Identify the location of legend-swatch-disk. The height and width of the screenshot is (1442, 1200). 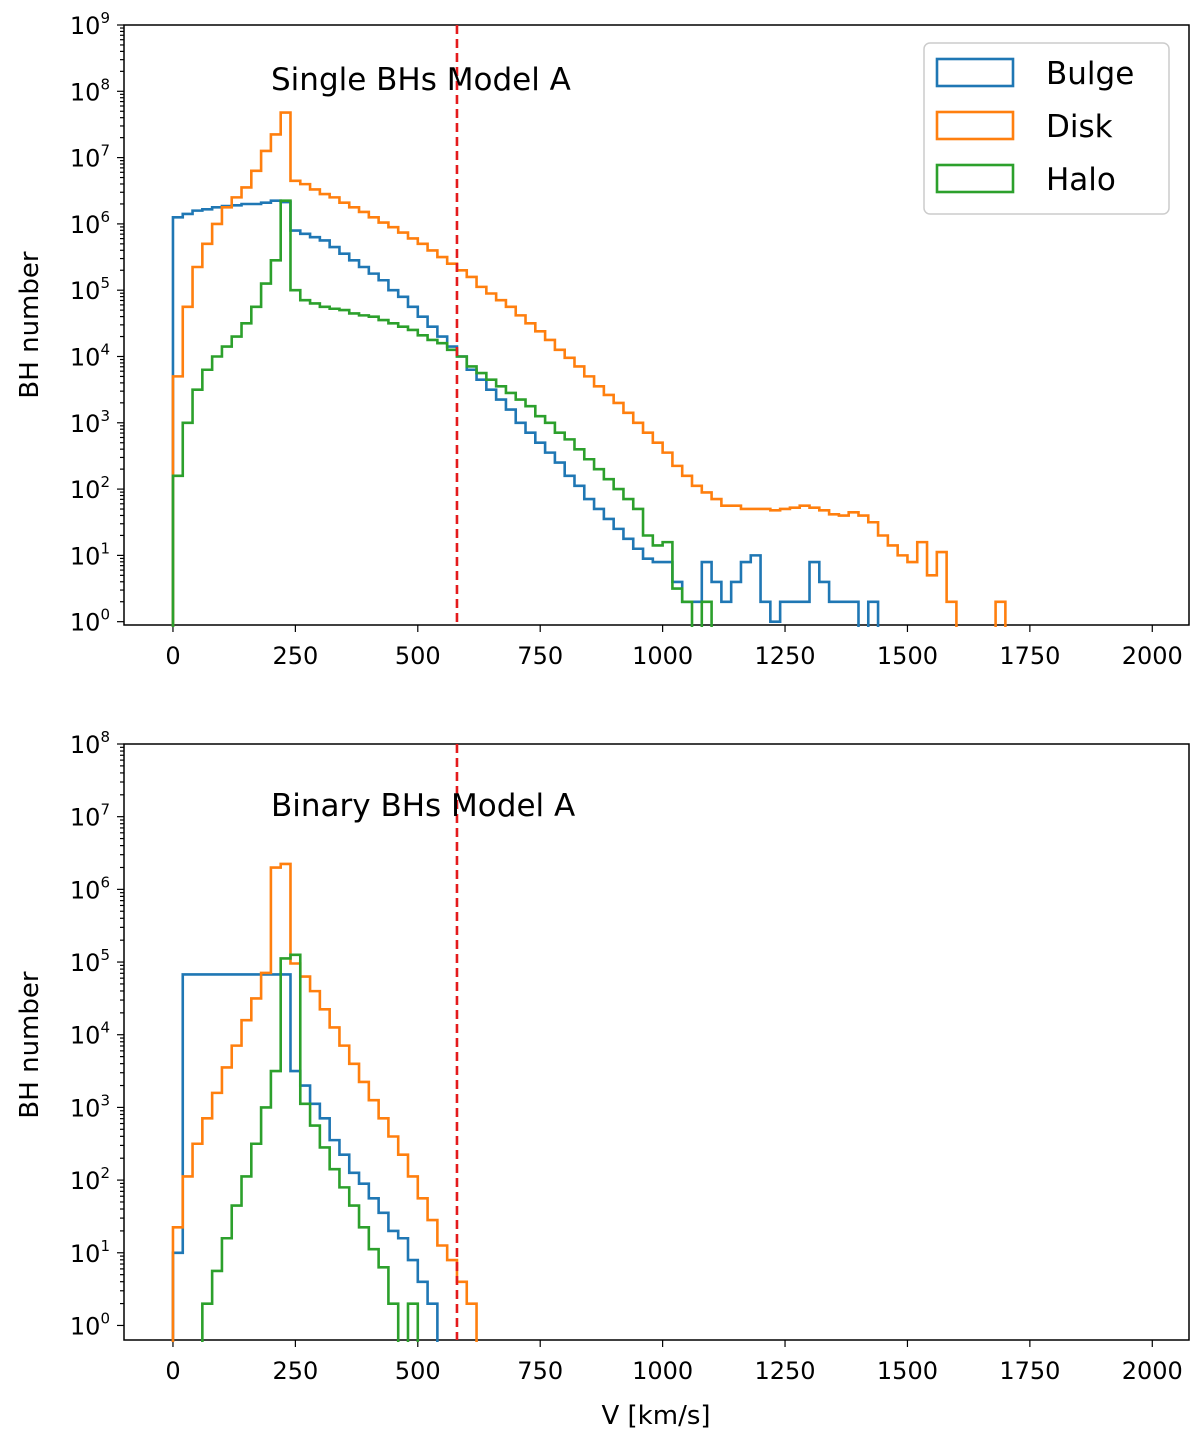
(975, 125).